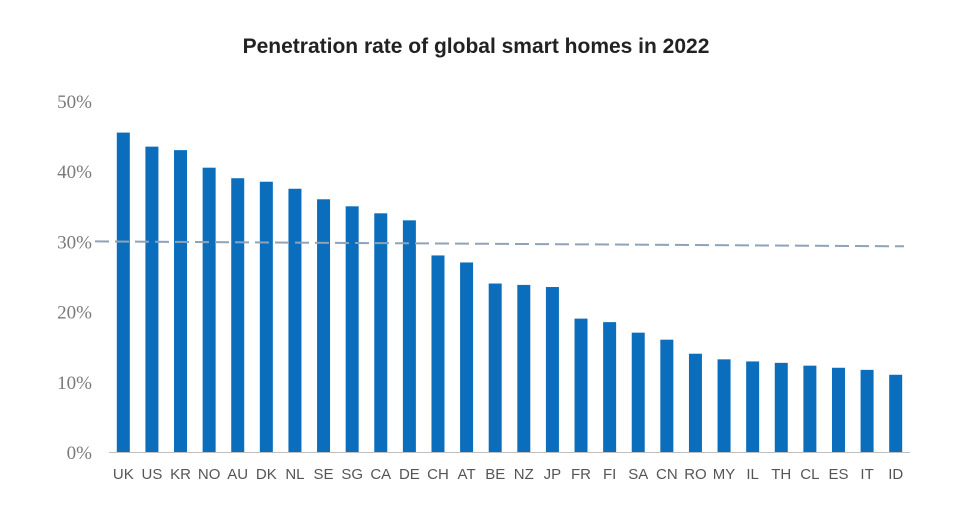 This screenshot has width=953, height=522. I want to click on x-tick-label: ID, so click(895, 474).